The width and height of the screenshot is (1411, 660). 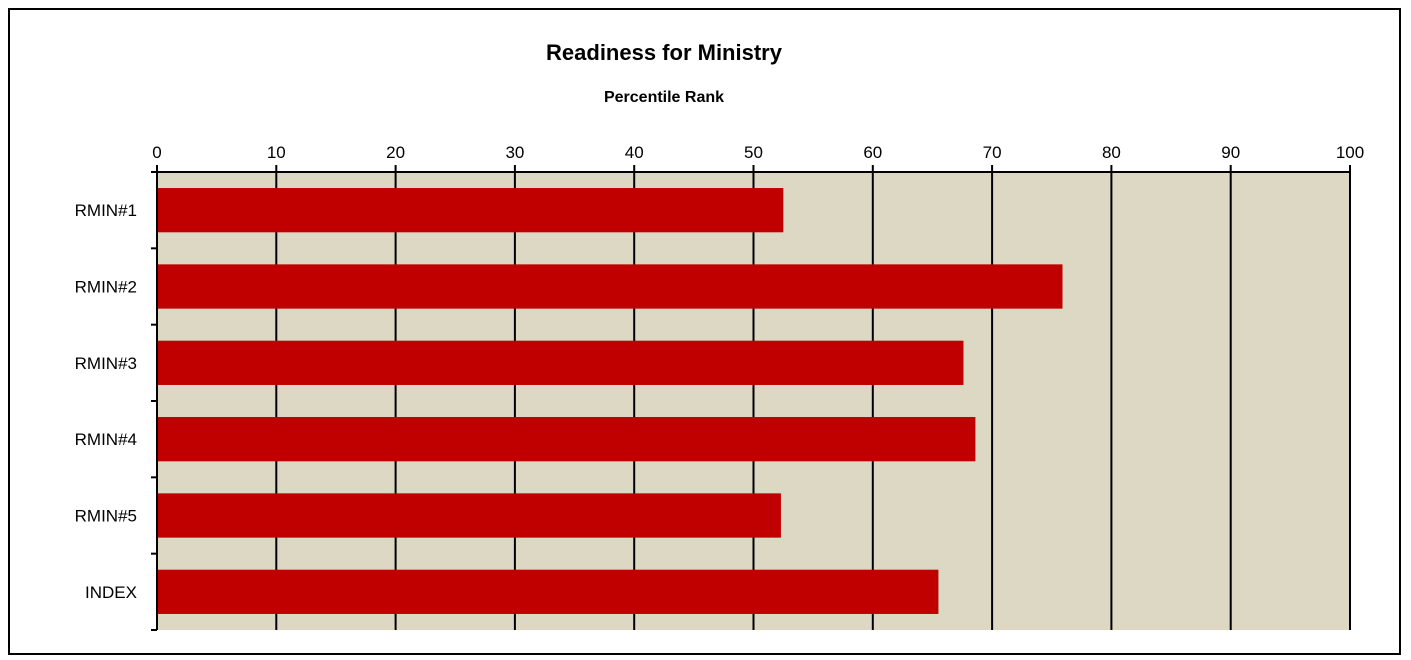 What do you see at coordinates (1111, 152) in the screenshot?
I see `x-tick-label: 80` at bounding box center [1111, 152].